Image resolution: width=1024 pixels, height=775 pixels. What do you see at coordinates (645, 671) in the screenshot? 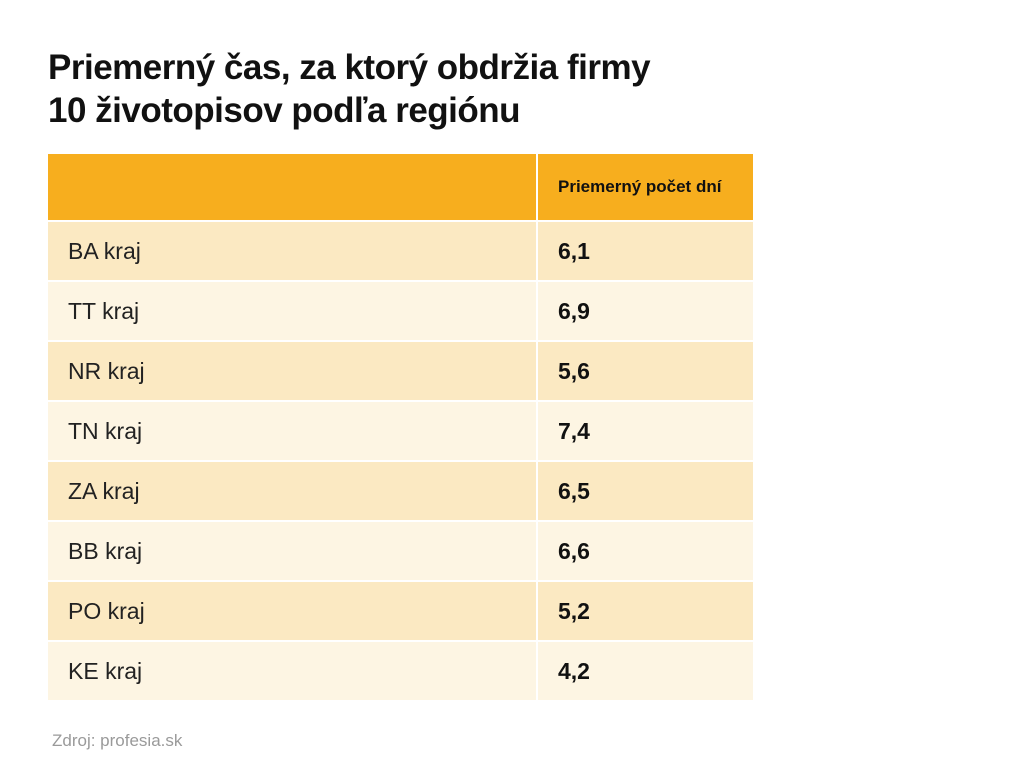
I see `value-cell: 4,2` at bounding box center [645, 671].